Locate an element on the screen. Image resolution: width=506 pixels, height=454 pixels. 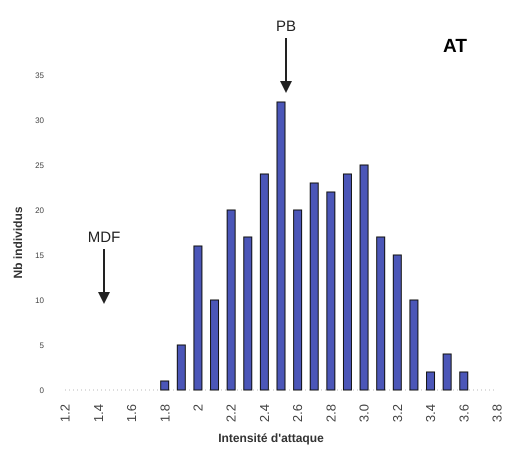
chart-title: AT is located at coordinates (455, 46).